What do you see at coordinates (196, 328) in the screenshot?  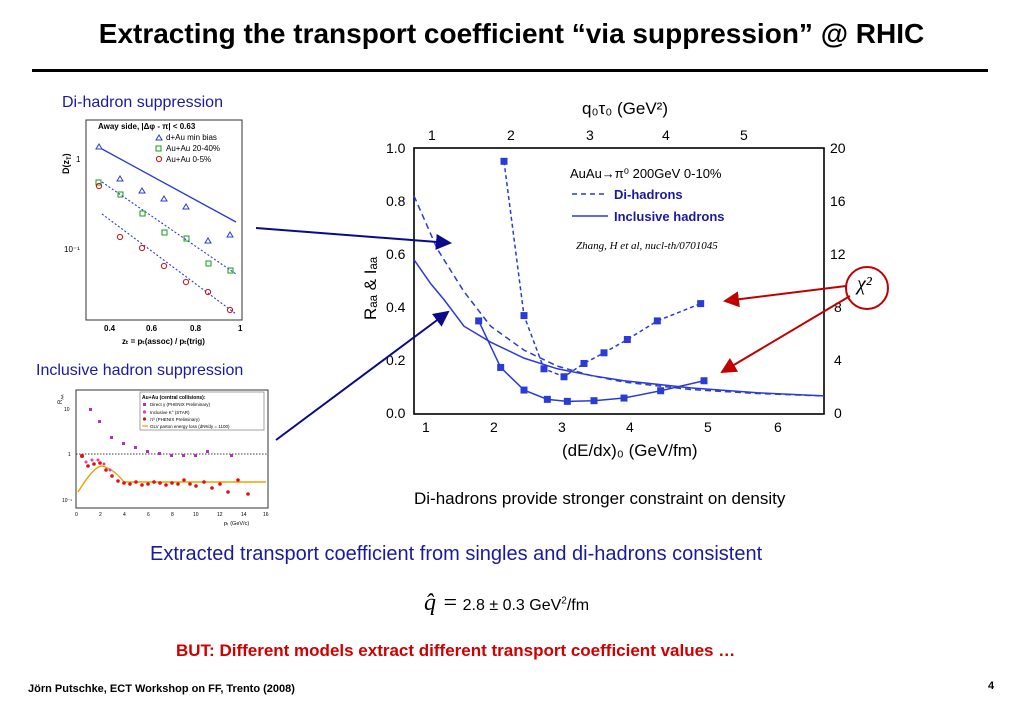 I see `dihadron-xtick-08: 0.8` at bounding box center [196, 328].